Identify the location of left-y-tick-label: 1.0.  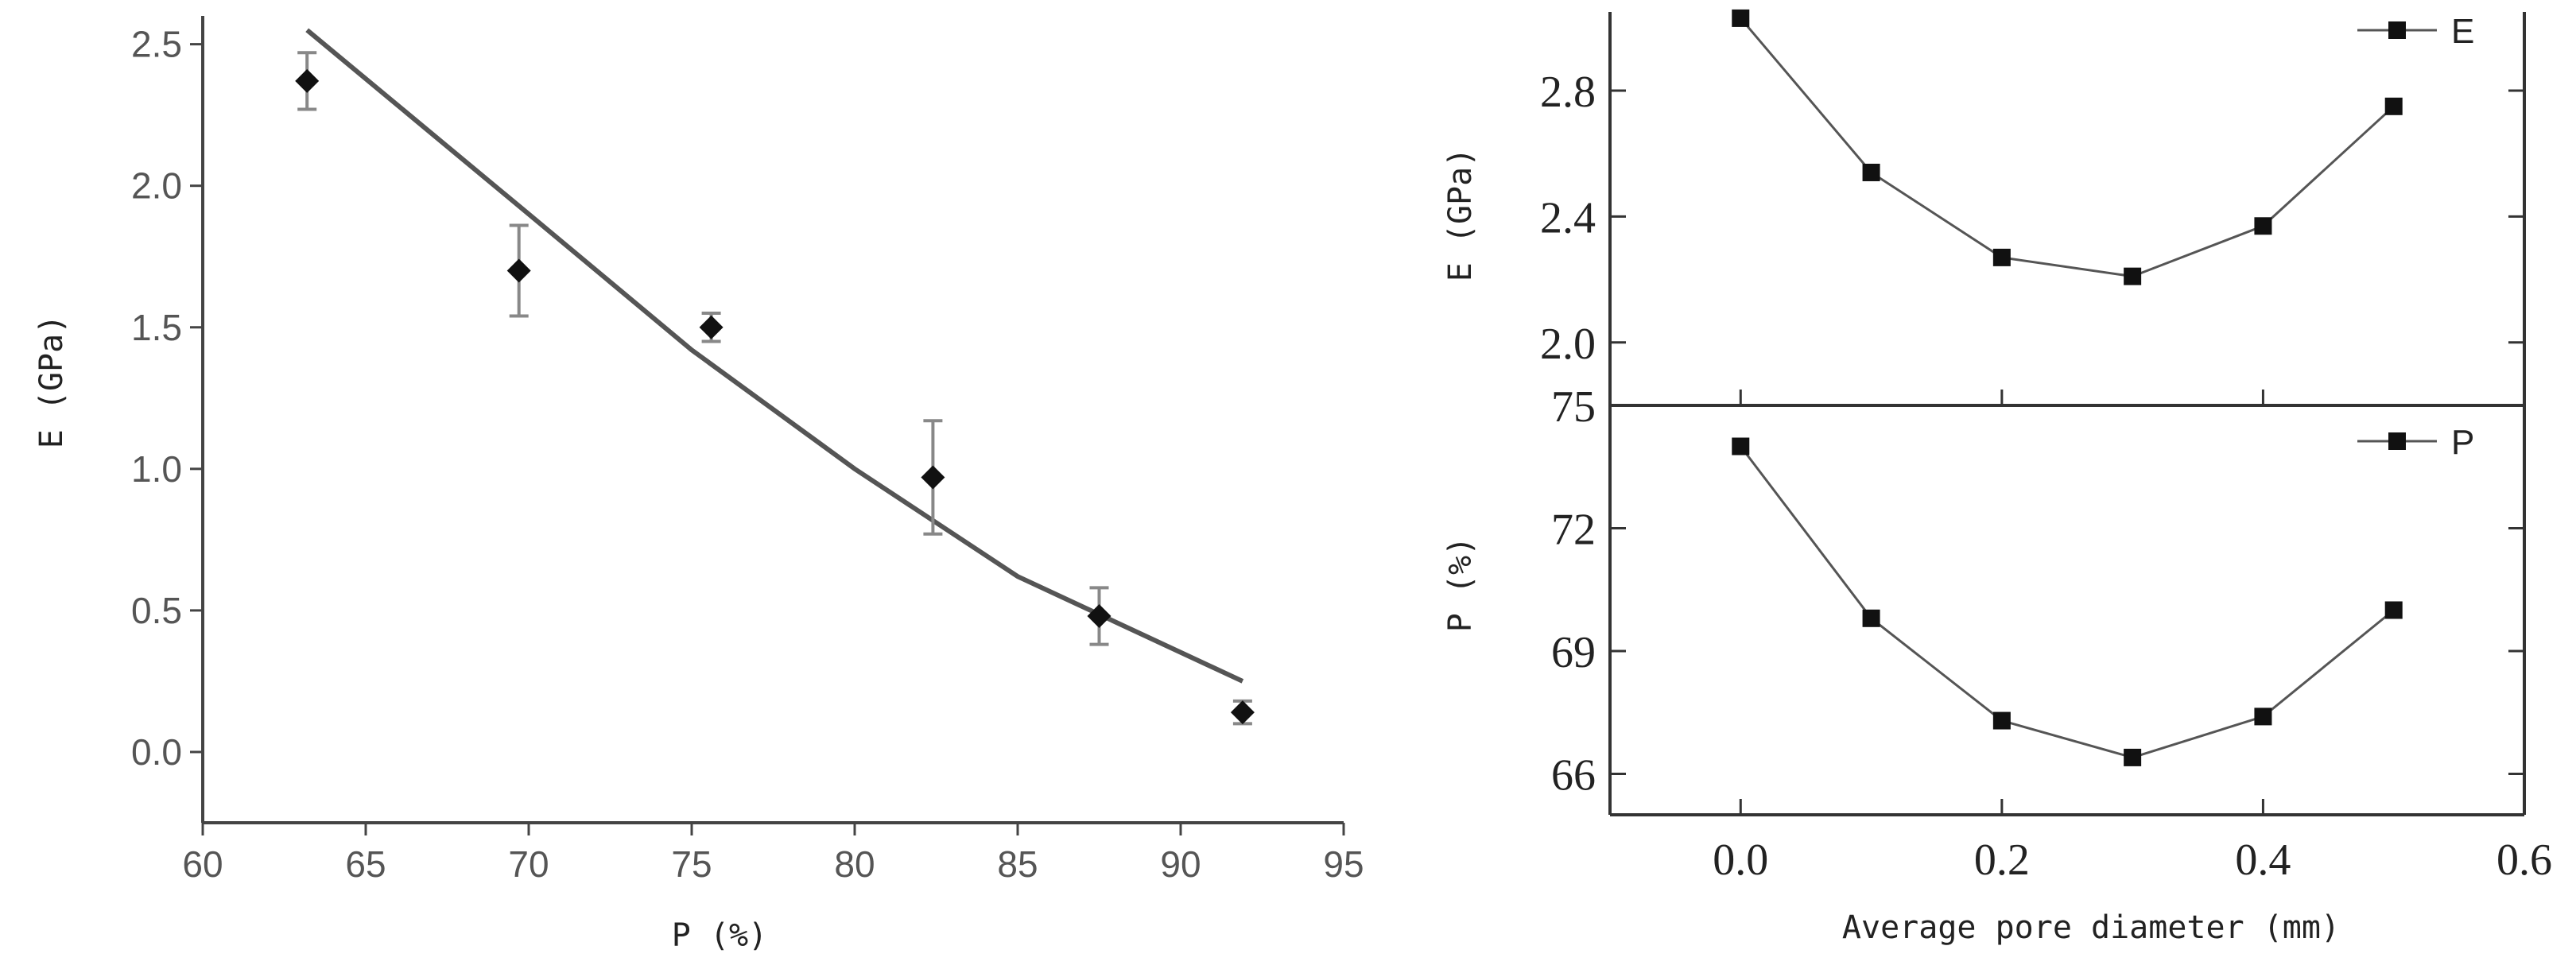
(156, 469).